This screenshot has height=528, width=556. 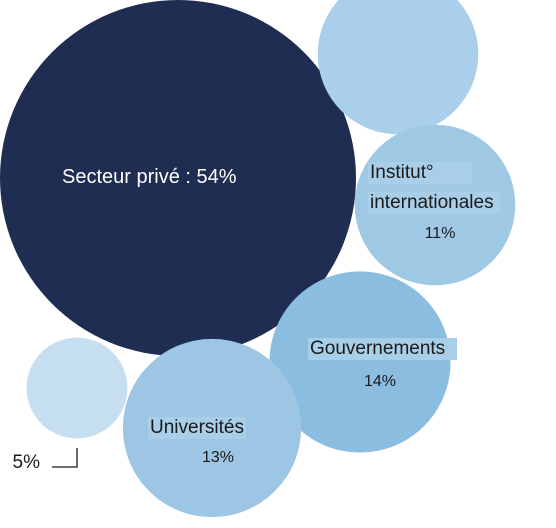 What do you see at coordinates (434, 203) in the screenshot?
I see `bubble-label-institut-line2: internationales` at bounding box center [434, 203].